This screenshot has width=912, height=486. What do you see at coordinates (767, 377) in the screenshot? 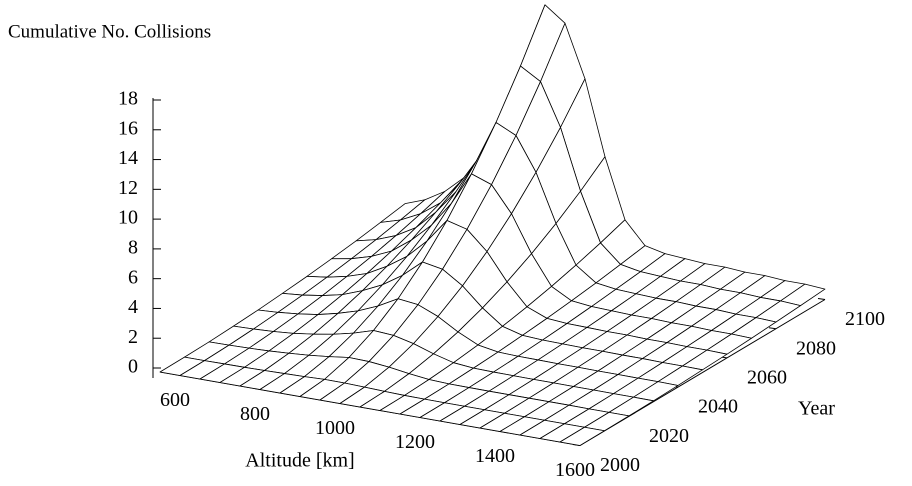
I see `y-tick-label: 2060` at bounding box center [767, 377].